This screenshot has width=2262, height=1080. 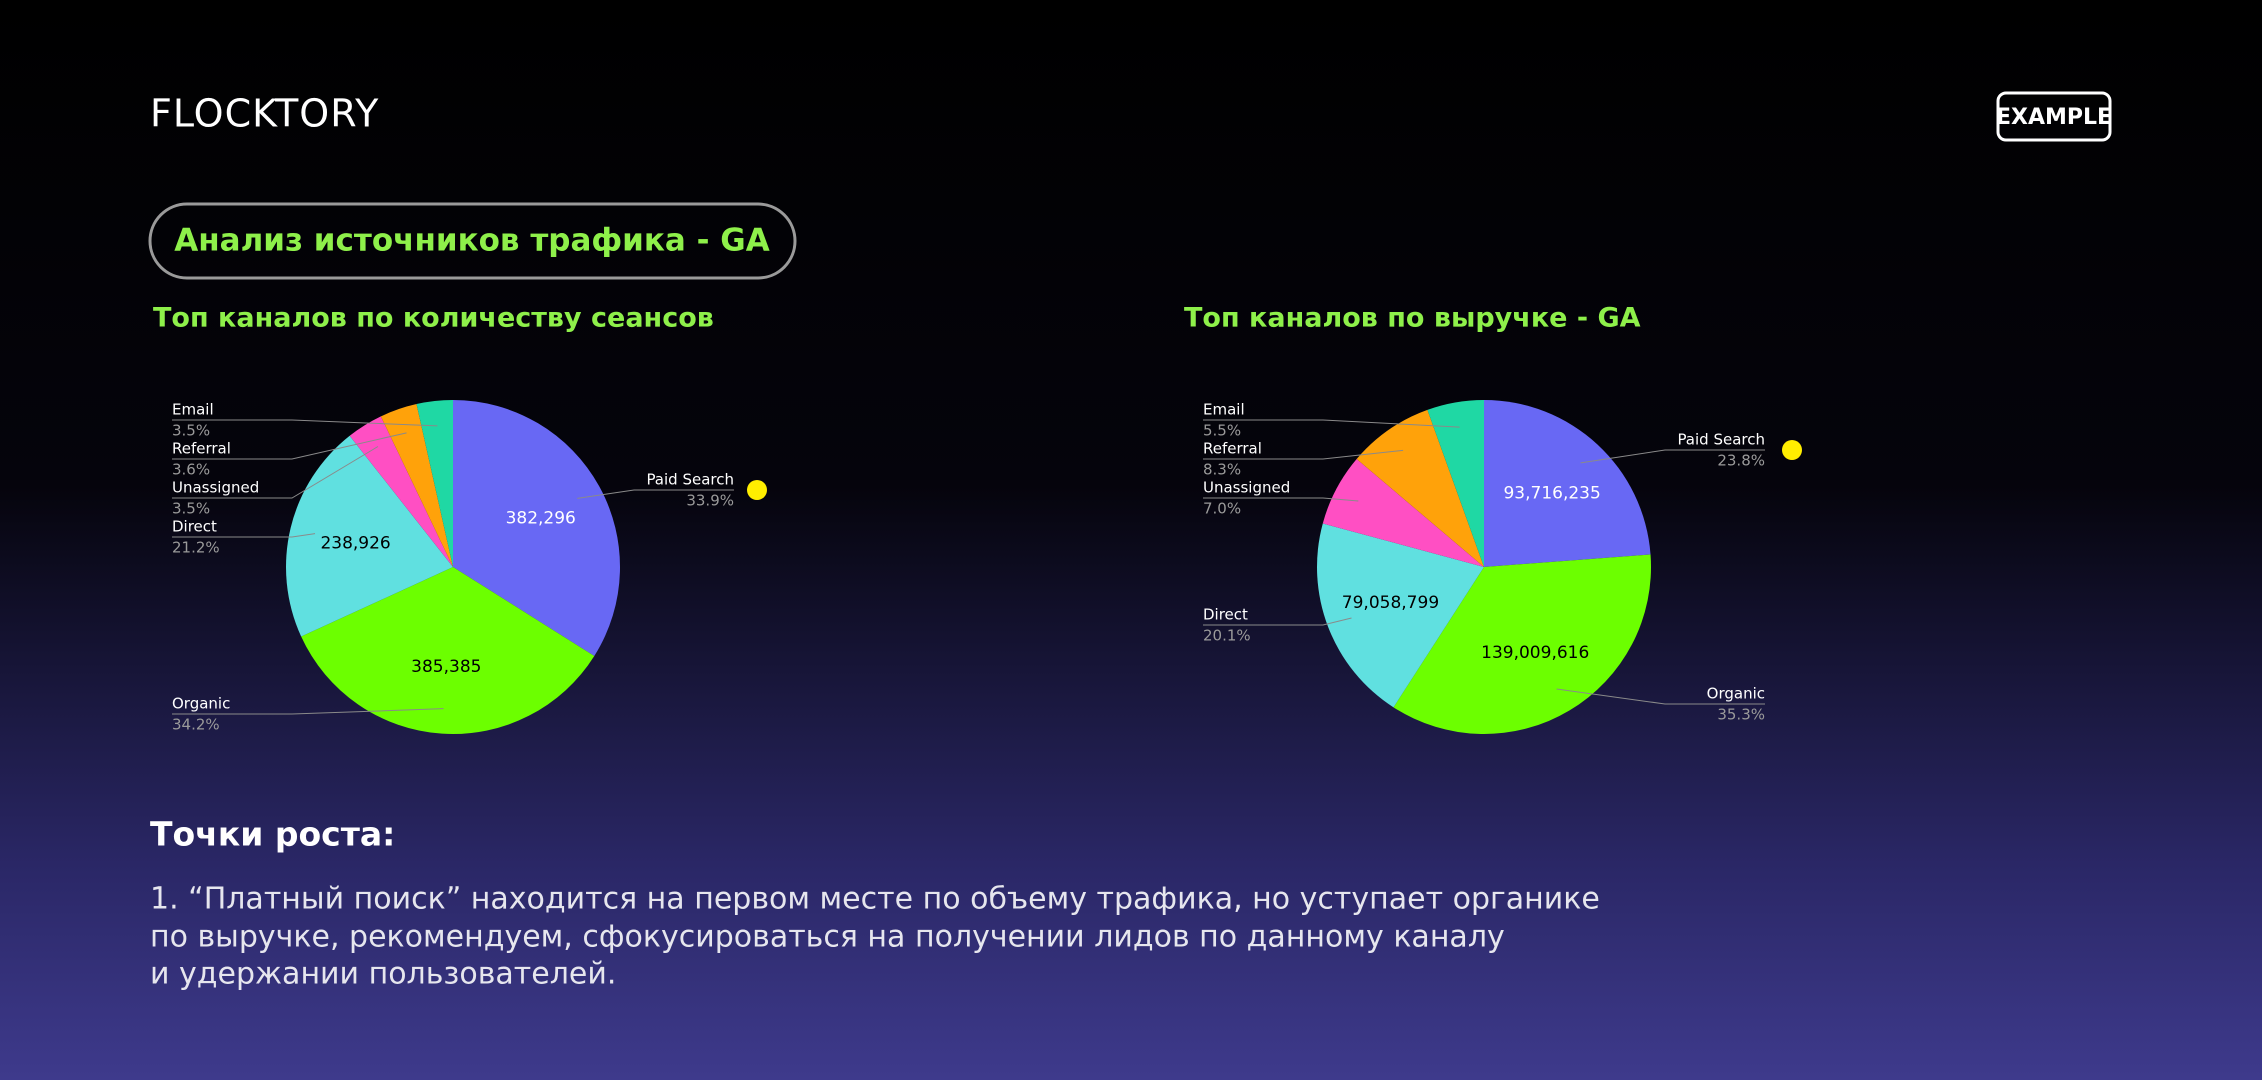 What do you see at coordinates (383, 974) in the screenshot?
I see `growth-line: и удержании пользователей.` at bounding box center [383, 974].